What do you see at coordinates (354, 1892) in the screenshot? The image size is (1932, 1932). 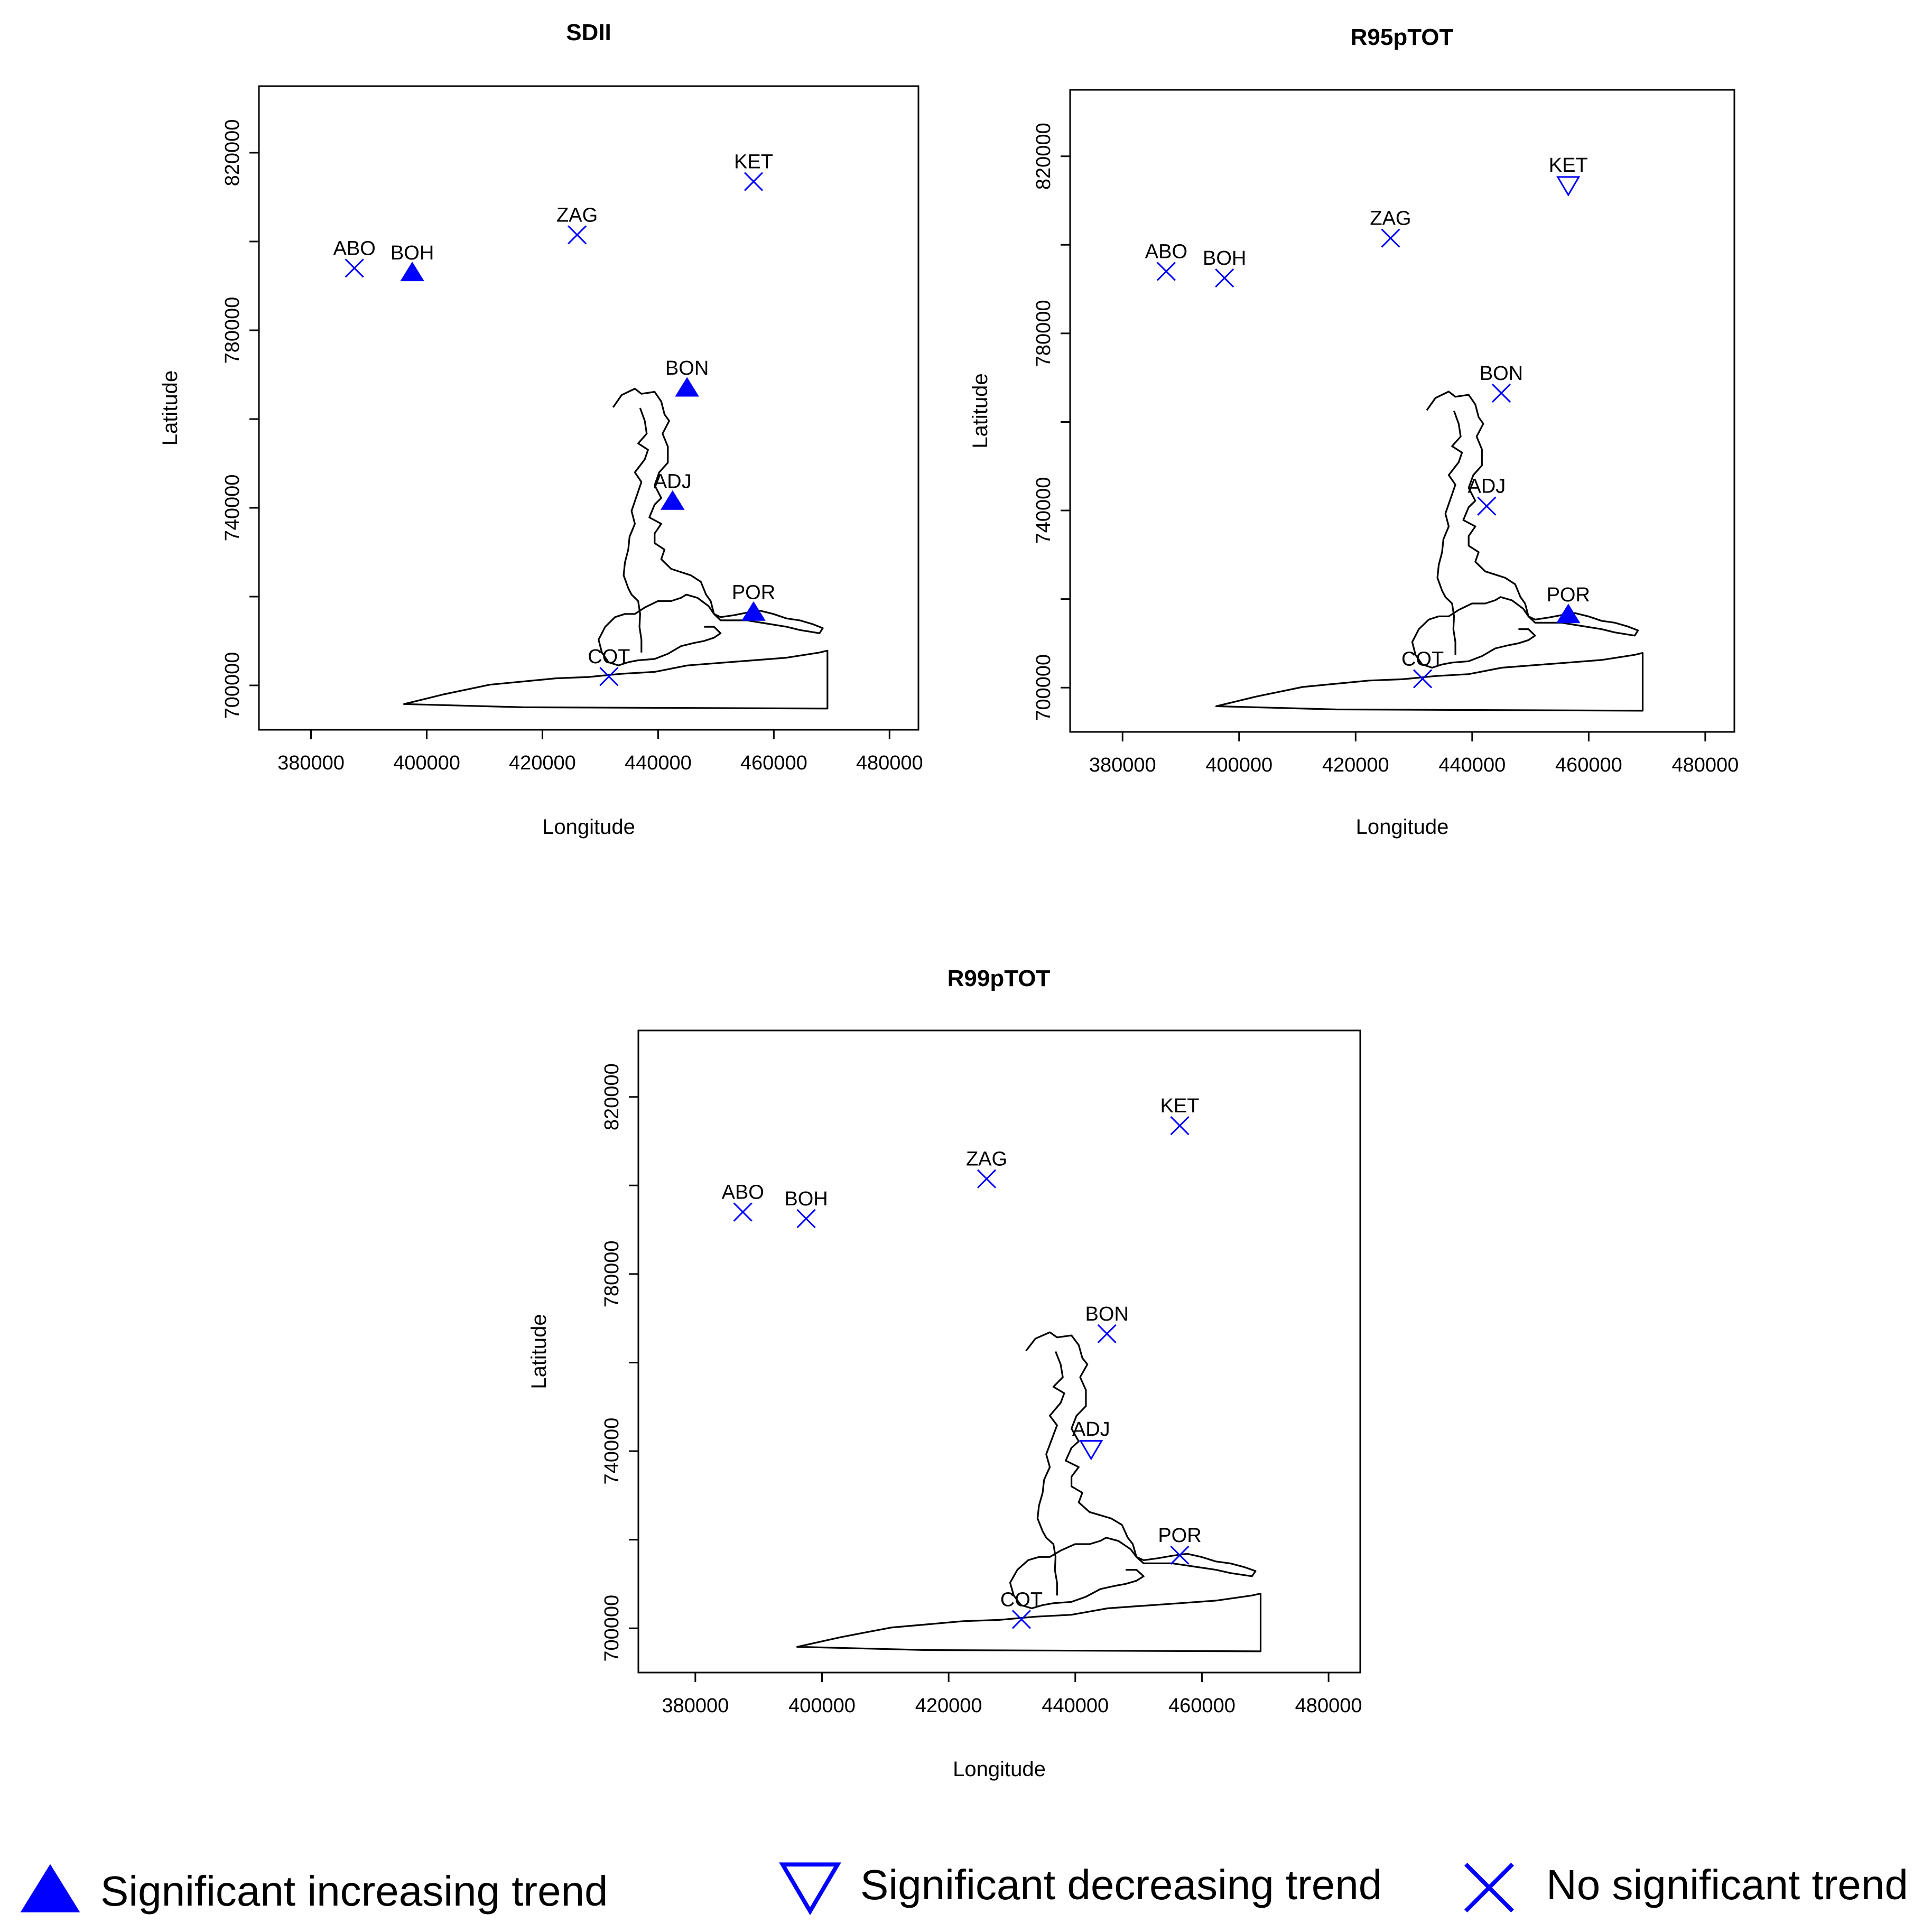 I see `legend-label: Significant increasing trend` at bounding box center [354, 1892].